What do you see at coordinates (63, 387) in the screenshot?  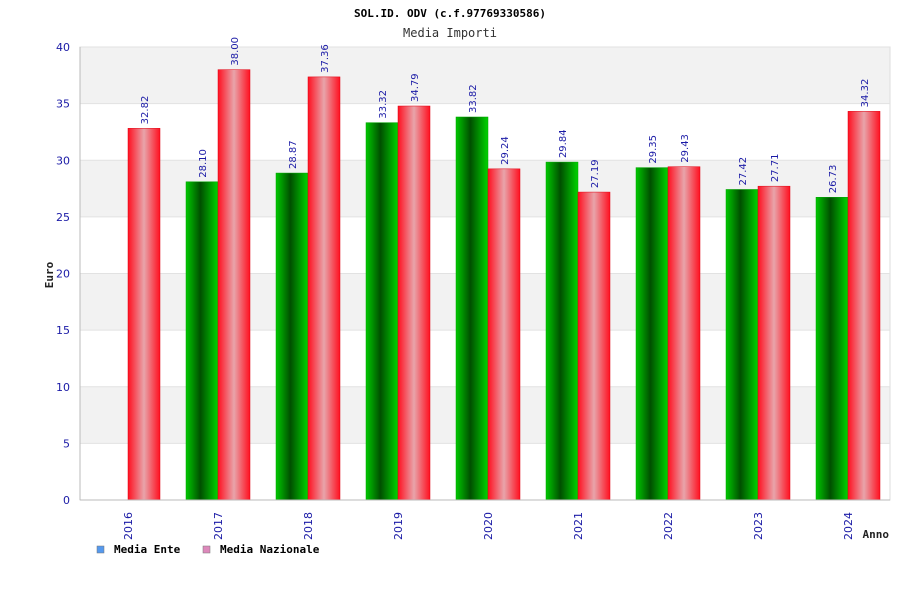 I see `y-tick-label: 10` at bounding box center [63, 387].